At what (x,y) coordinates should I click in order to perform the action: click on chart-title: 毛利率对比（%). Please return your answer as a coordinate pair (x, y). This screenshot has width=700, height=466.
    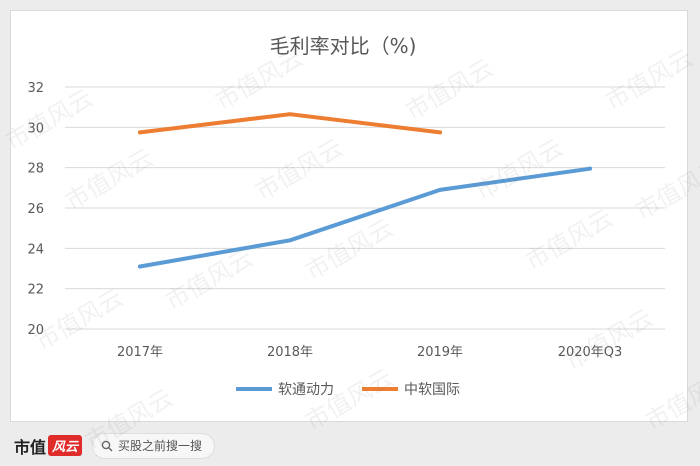
    Looking at the image, I should click on (343, 46).